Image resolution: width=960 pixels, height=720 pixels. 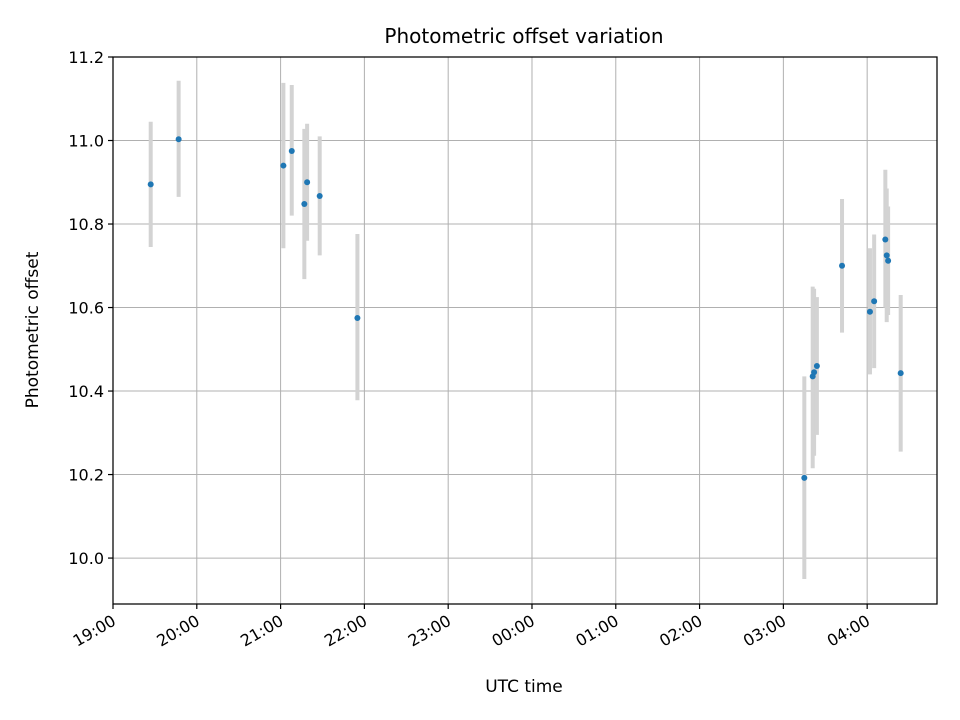 What do you see at coordinates (86, 224) in the screenshot?
I see `y-tick-label: 10.8` at bounding box center [86, 224].